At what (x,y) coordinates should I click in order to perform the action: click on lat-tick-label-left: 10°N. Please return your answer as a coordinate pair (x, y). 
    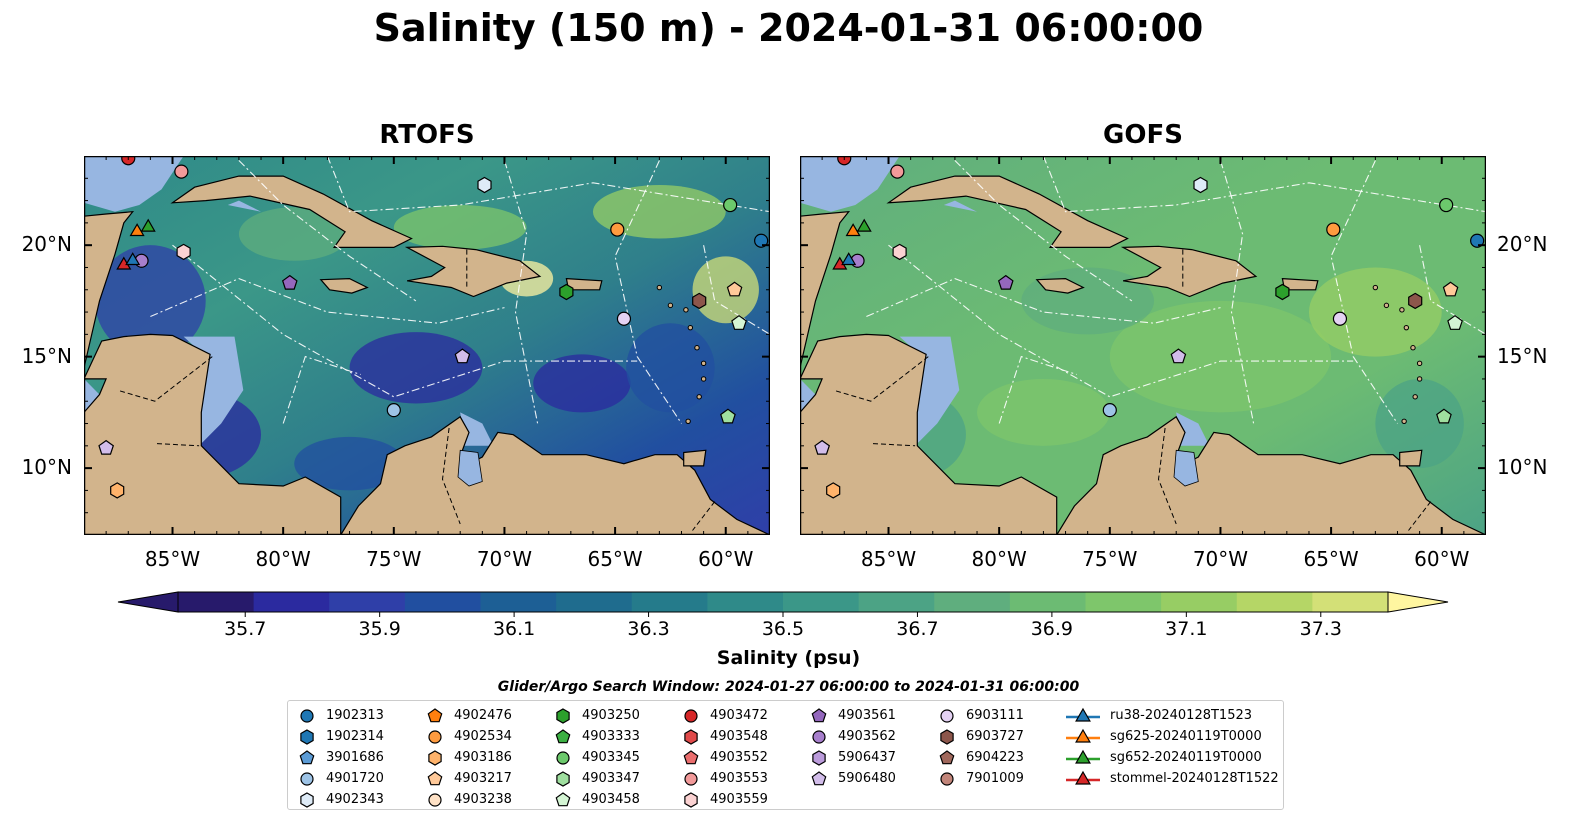
    Looking at the image, I should click on (46, 467).